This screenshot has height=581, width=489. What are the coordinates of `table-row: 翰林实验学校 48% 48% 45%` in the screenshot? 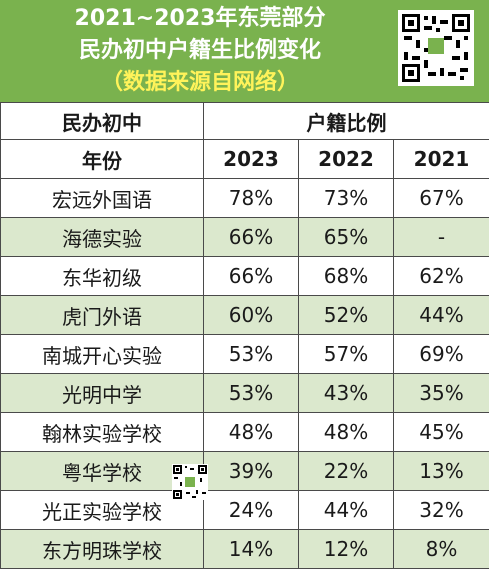 It's located at (244, 432).